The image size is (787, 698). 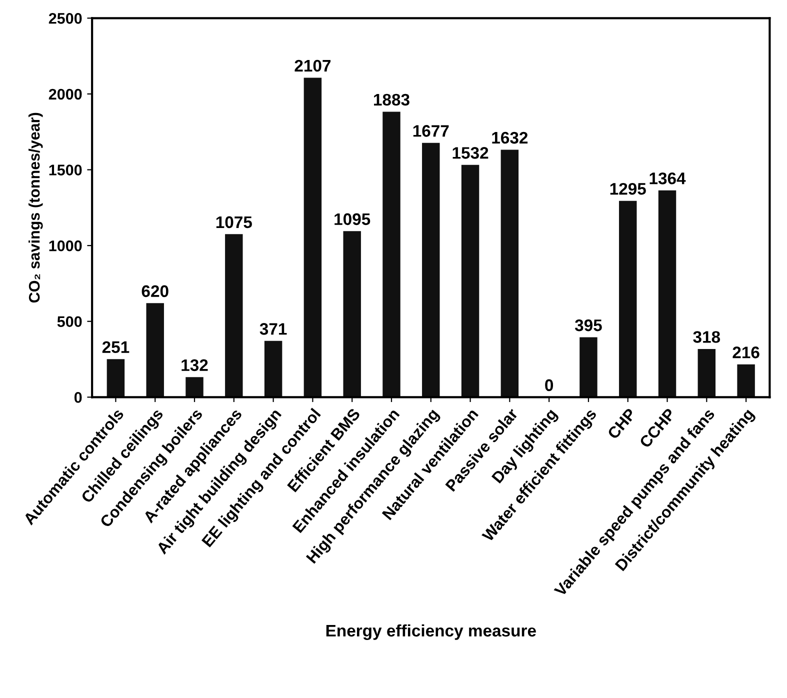 I want to click on x-axis-title: Energy efficiency measure, so click(x=431, y=632).